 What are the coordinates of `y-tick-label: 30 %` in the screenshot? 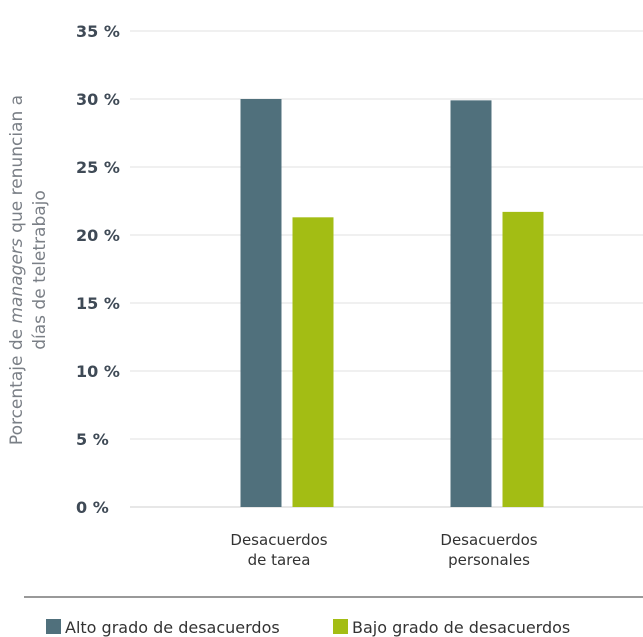 It's located at (98, 99).